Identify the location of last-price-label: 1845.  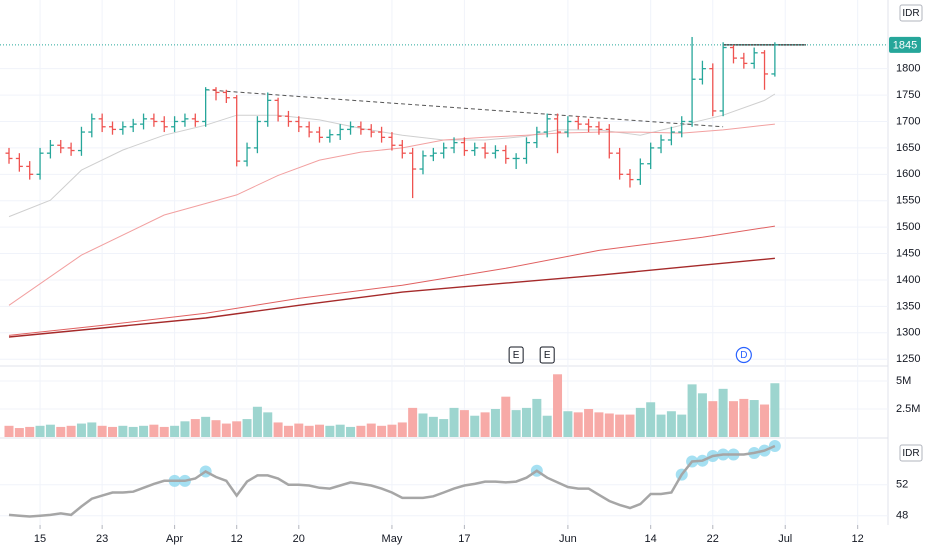
(905, 45).